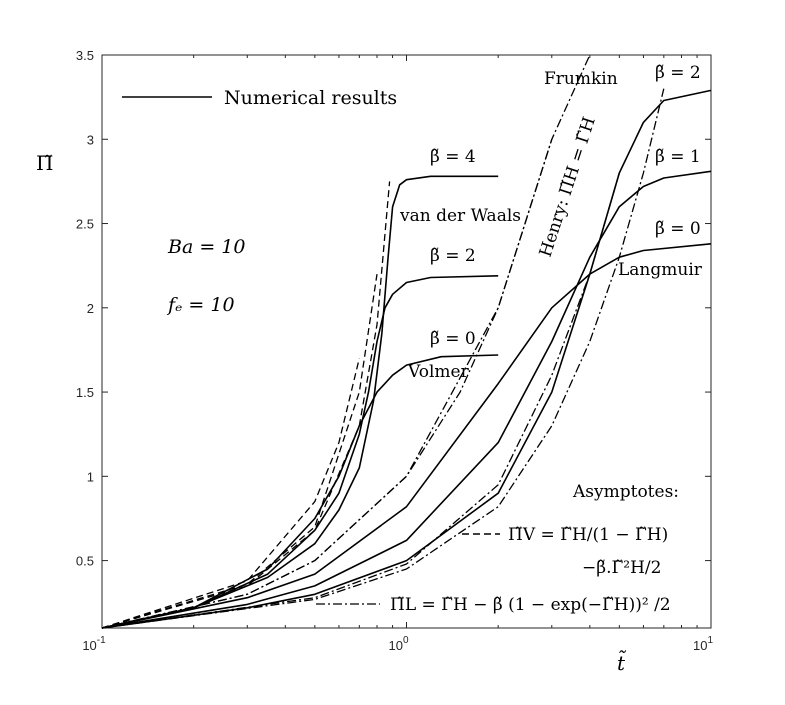  What do you see at coordinates (85, 561) in the screenshot?
I see `y-tick-label: 0.5` at bounding box center [85, 561].